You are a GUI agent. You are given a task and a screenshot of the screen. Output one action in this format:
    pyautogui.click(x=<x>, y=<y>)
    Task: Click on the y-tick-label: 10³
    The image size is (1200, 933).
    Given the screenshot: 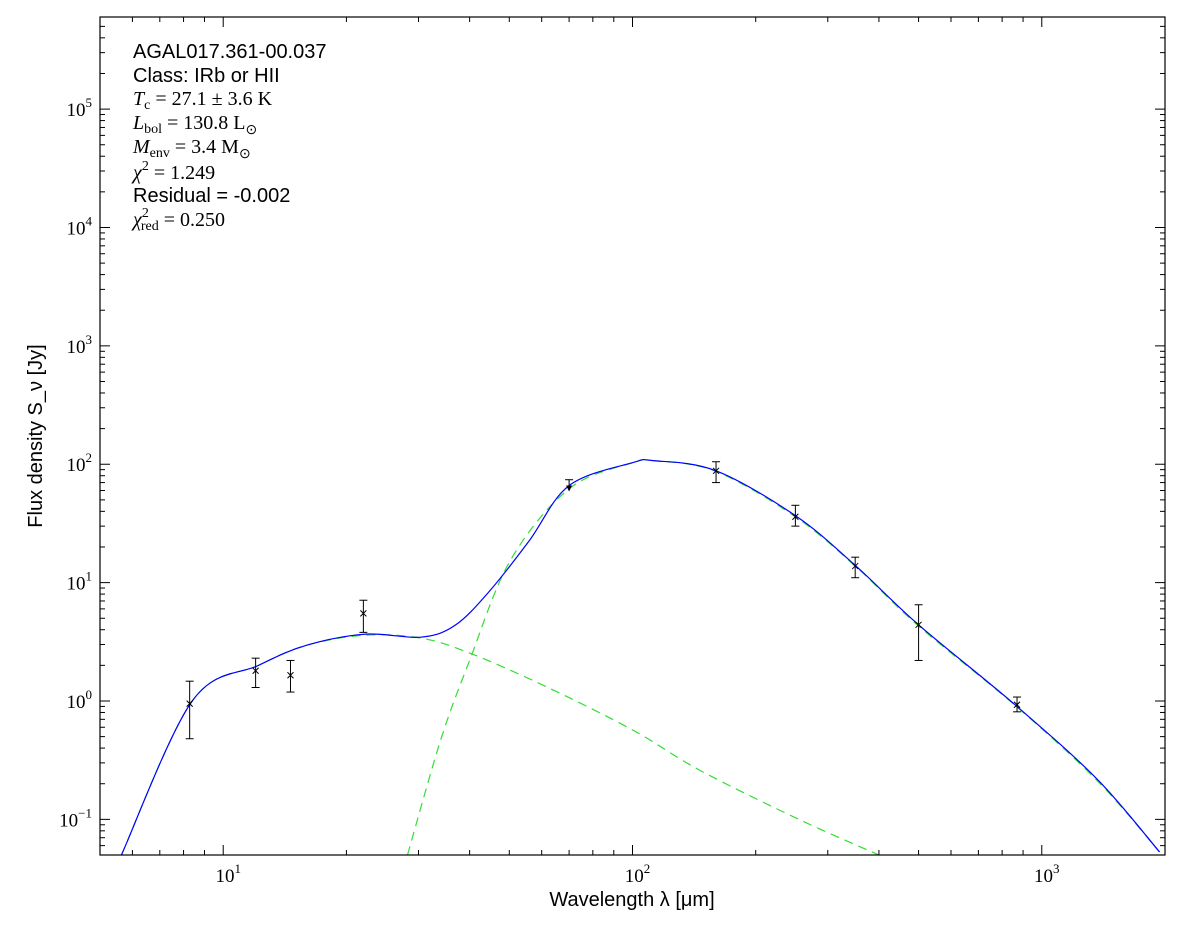 What is the action you would take?
    pyautogui.click(x=80, y=345)
    